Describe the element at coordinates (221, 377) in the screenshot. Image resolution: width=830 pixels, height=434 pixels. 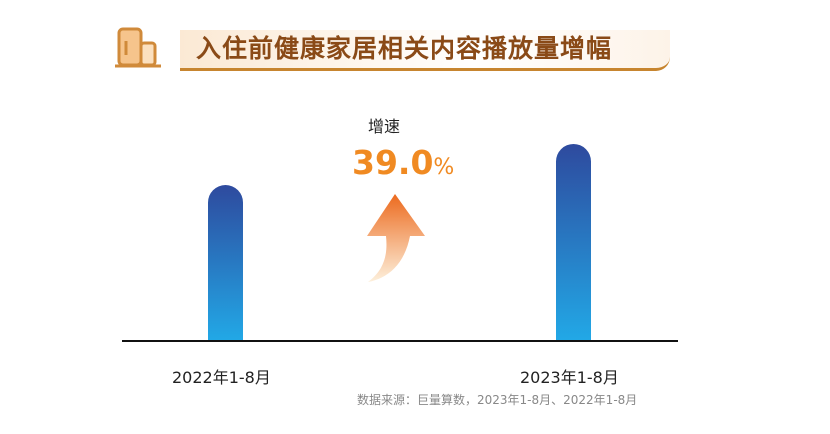
I see `x-tick-label: 2022年1-8月` at that location.